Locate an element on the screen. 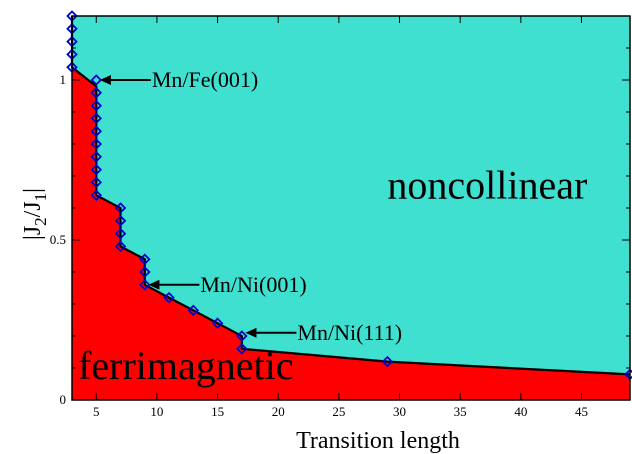  region-label-noncollinear: noncollinear is located at coordinates (487, 184).